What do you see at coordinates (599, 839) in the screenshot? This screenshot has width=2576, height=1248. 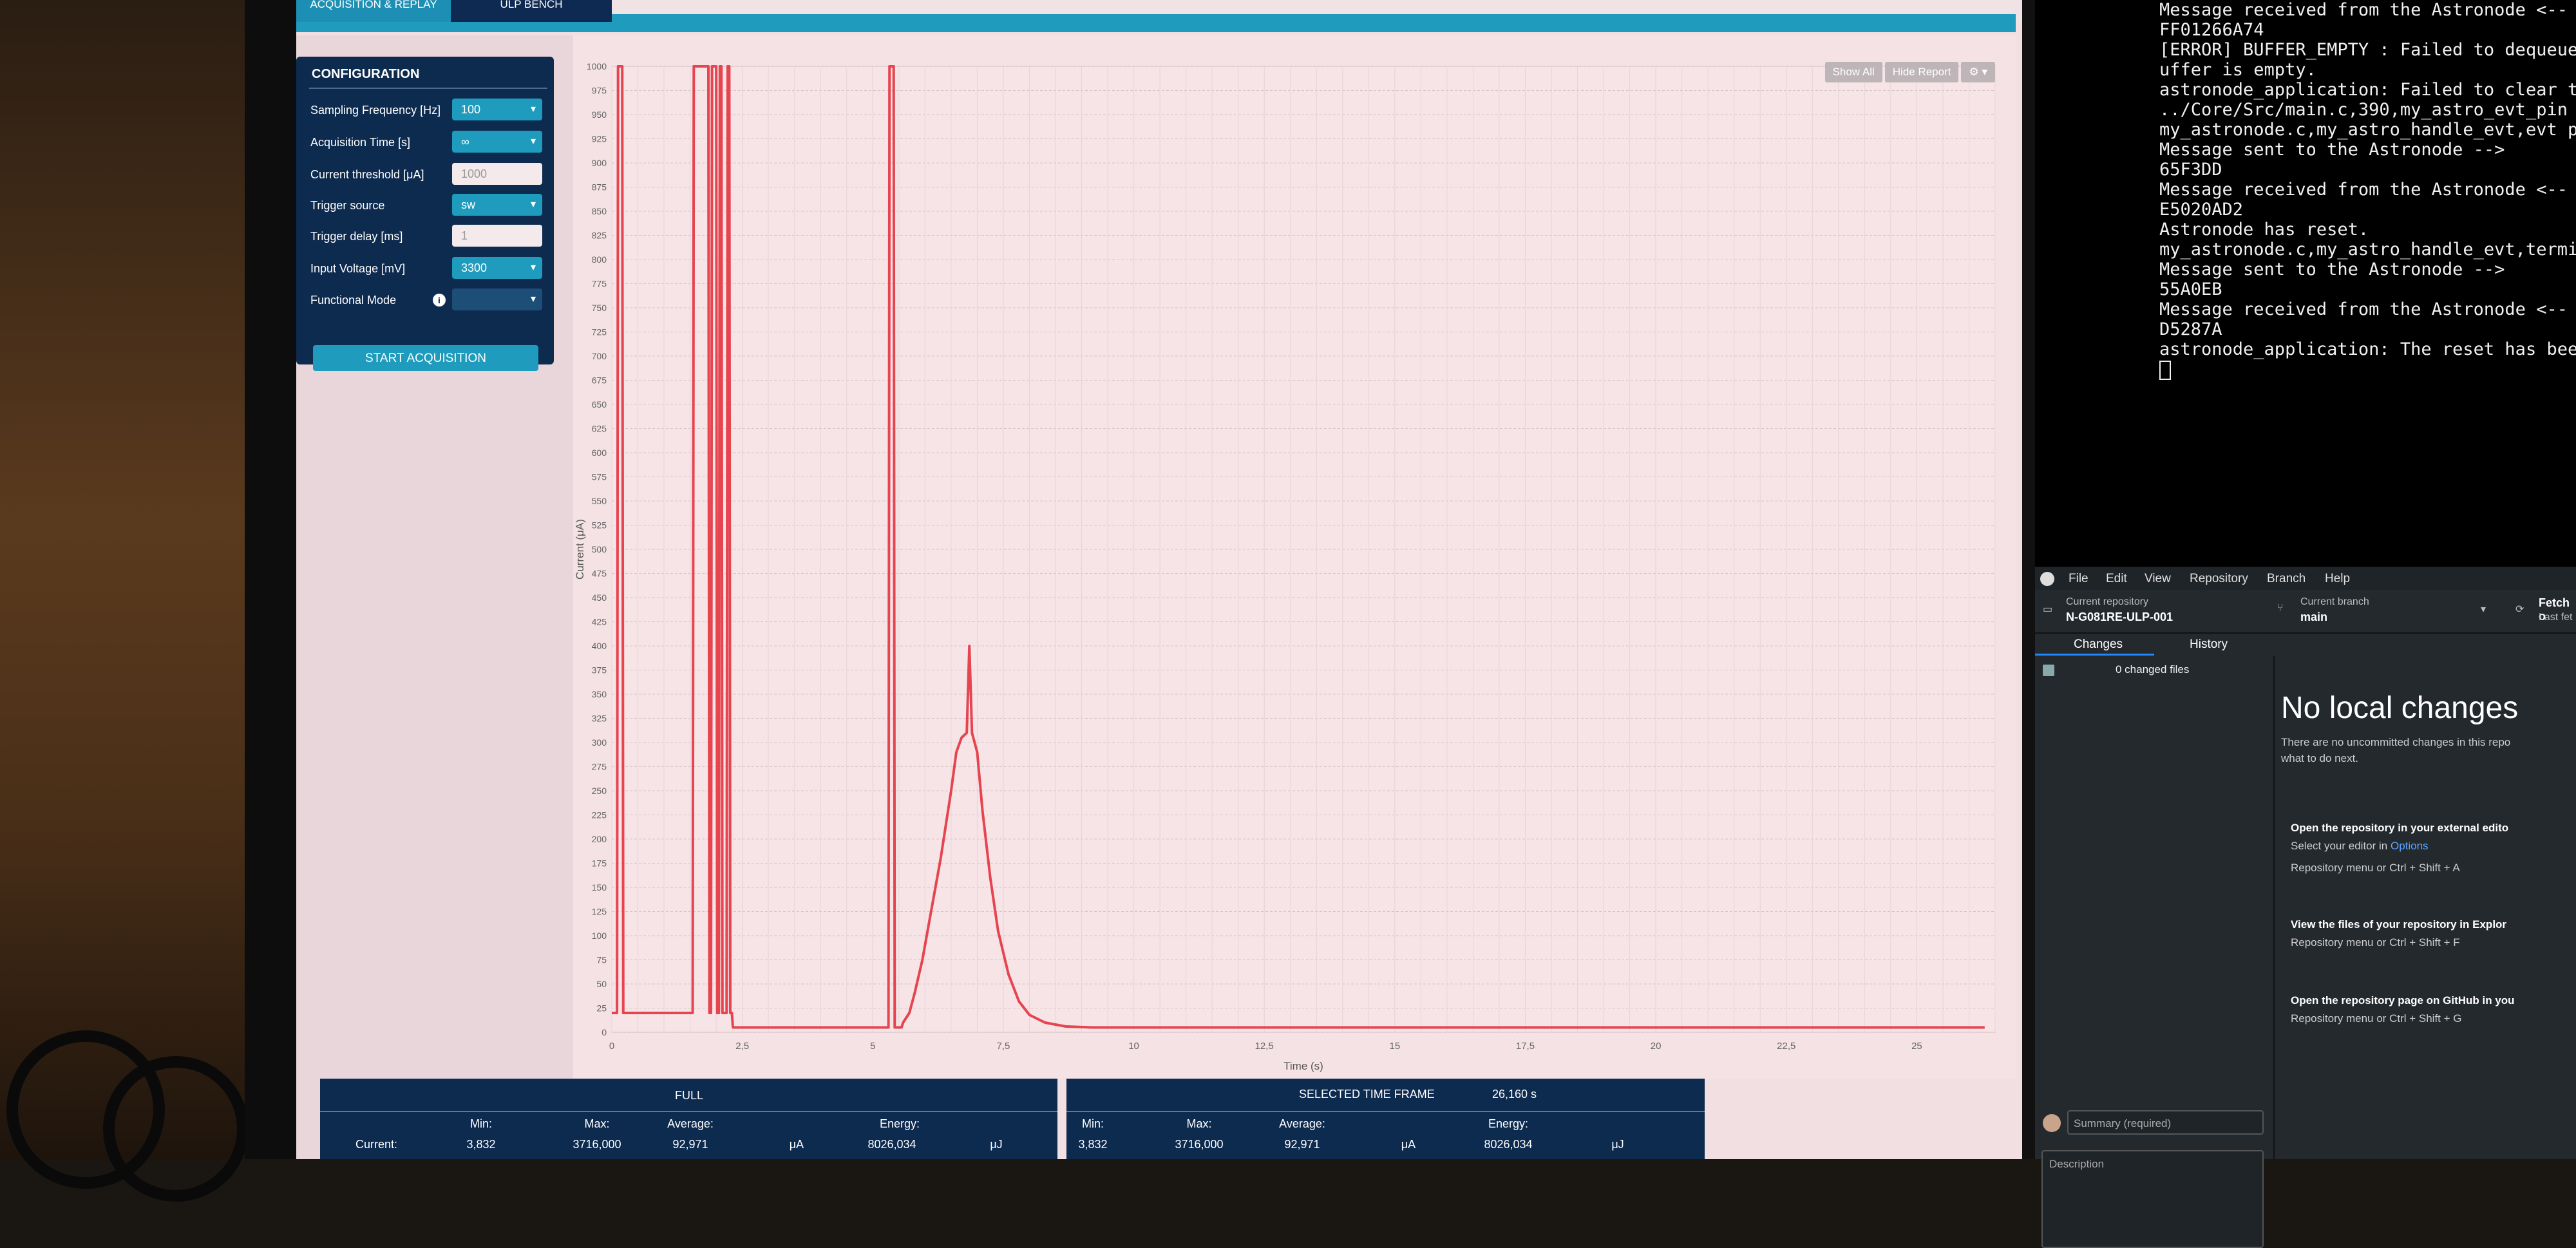 I see `y-tick-label: 200` at bounding box center [599, 839].